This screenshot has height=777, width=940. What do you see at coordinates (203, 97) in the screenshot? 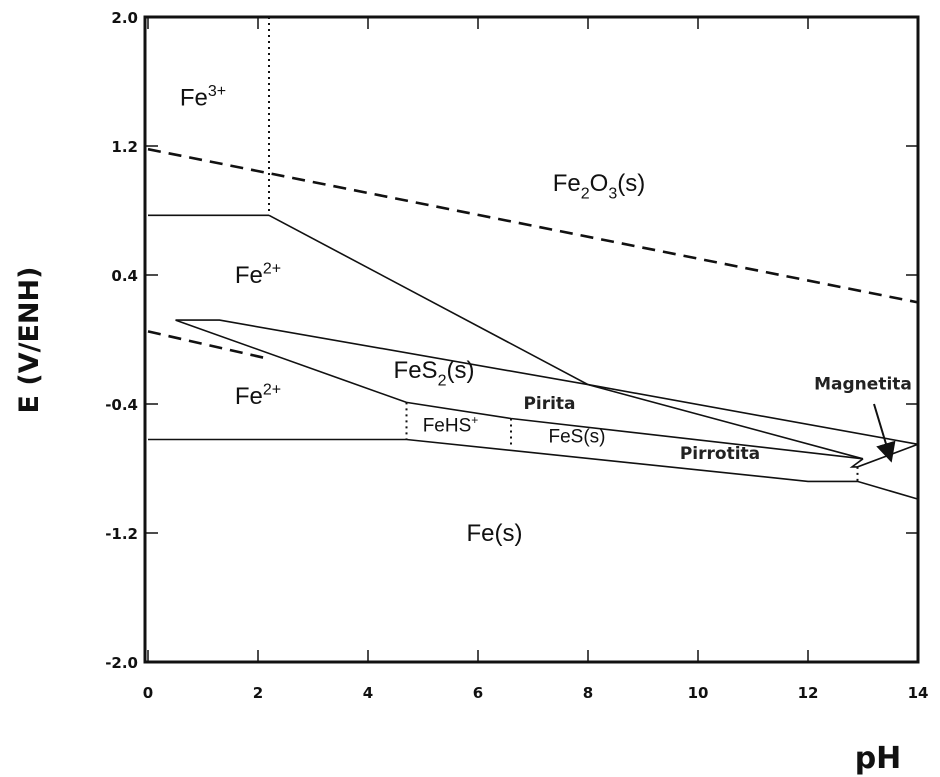
I see `region-label-fe: Fe3+` at bounding box center [203, 97].